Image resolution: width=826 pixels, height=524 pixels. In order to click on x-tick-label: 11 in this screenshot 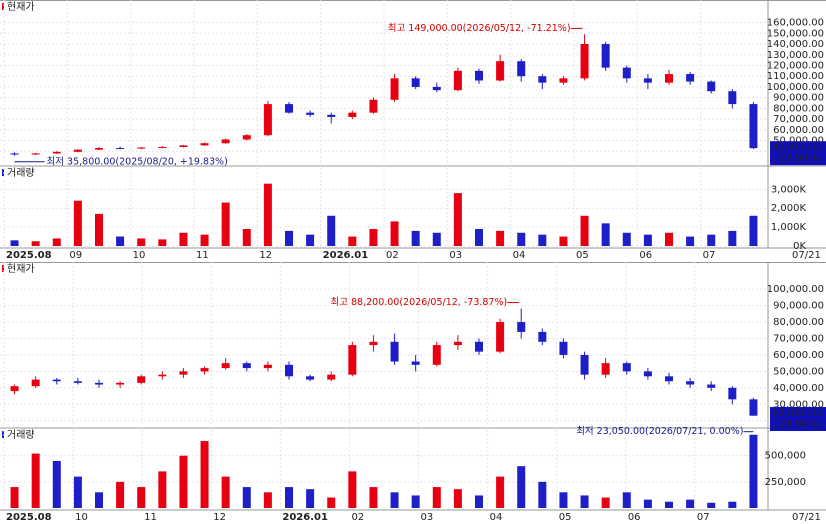, I will do `click(150, 517)`.